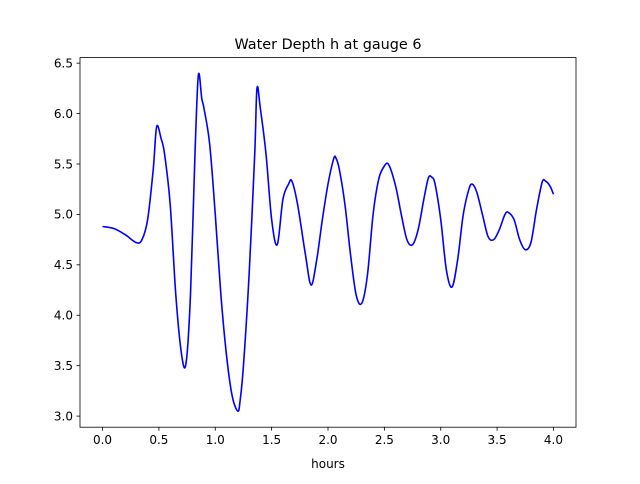 The width and height of the screenshot is (640, 484). I want to click on x-tick-label: 3.5, so click(497, 440).